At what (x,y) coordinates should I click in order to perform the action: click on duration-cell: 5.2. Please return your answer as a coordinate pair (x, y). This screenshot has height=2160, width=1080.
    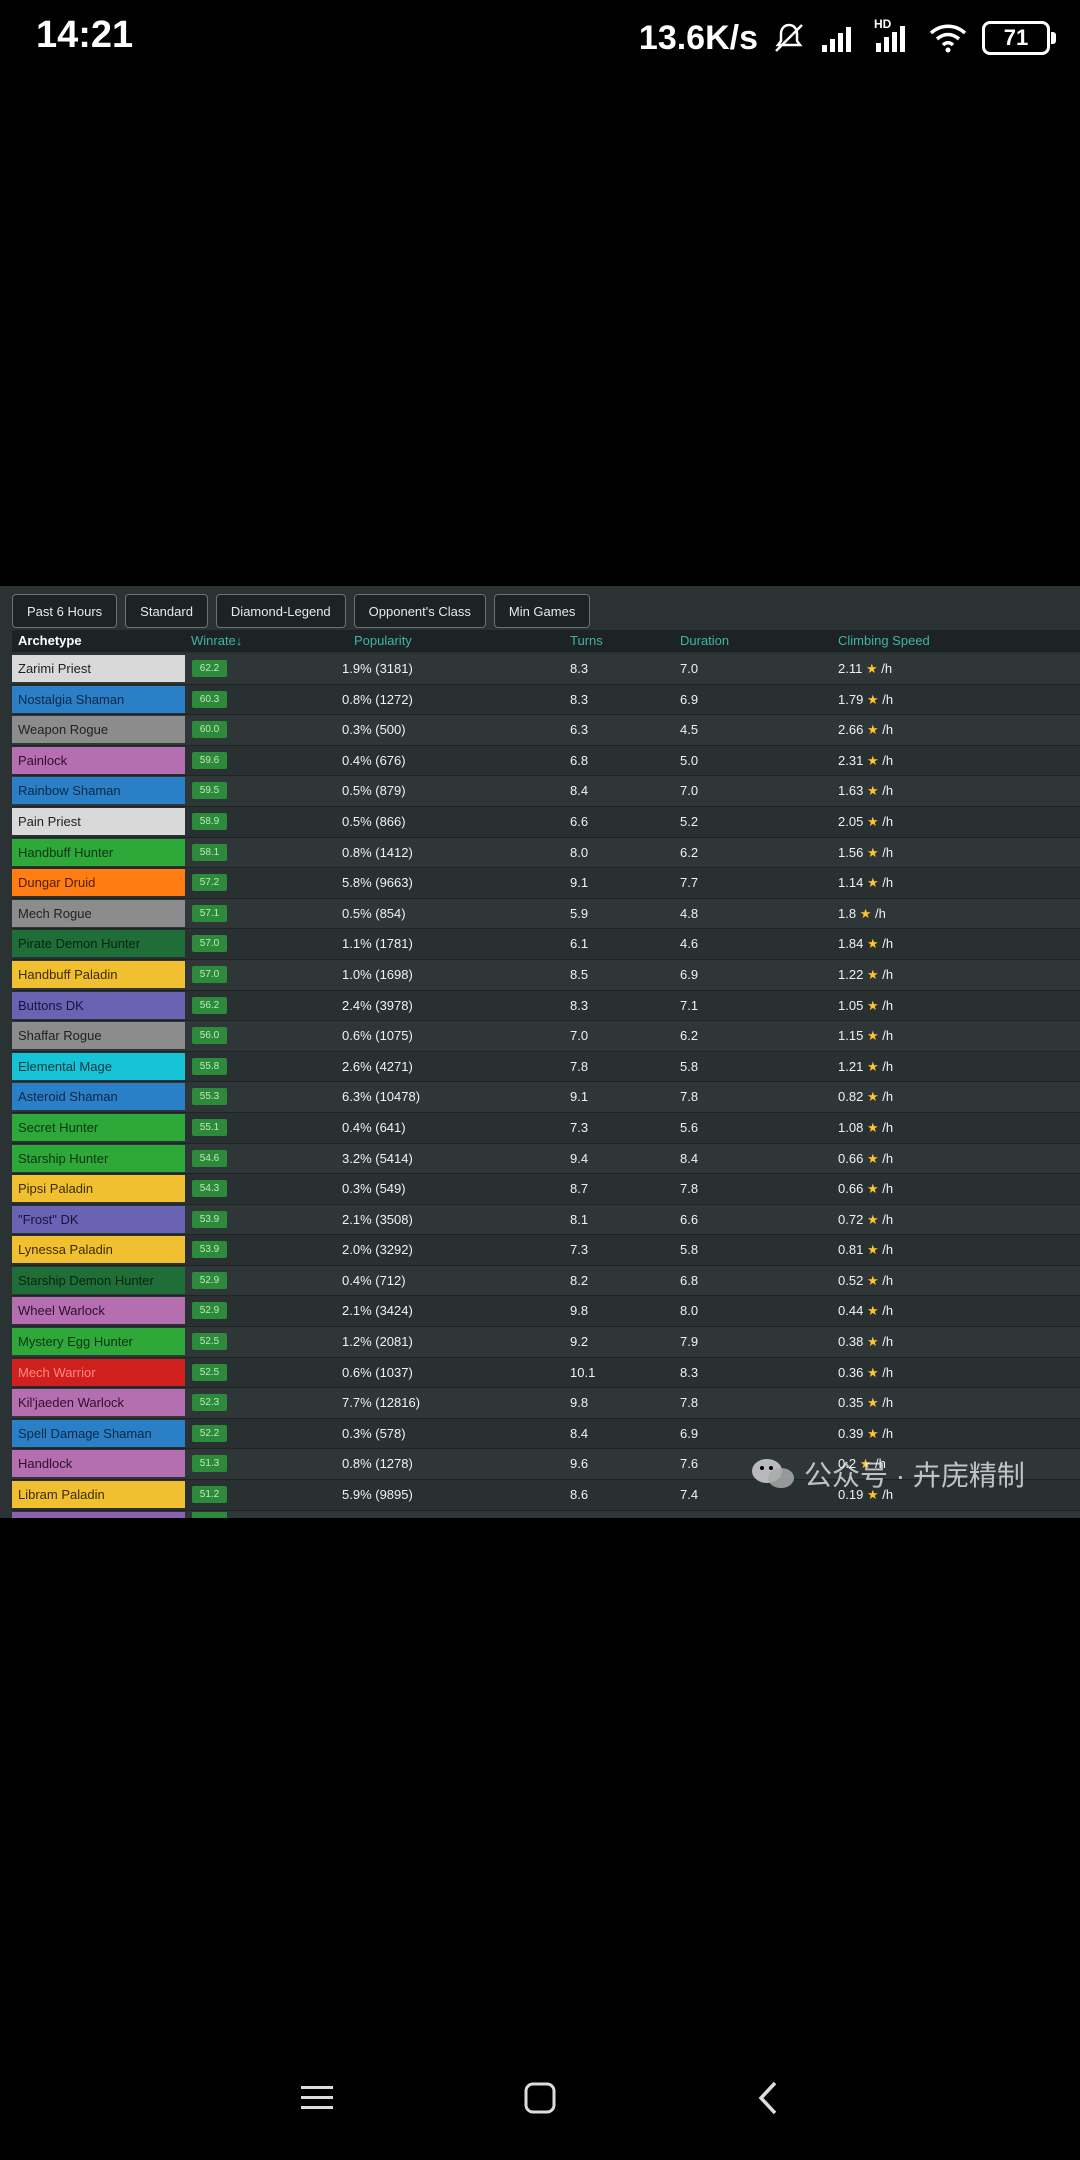
    Looking at the image, I should click on (689, 821).